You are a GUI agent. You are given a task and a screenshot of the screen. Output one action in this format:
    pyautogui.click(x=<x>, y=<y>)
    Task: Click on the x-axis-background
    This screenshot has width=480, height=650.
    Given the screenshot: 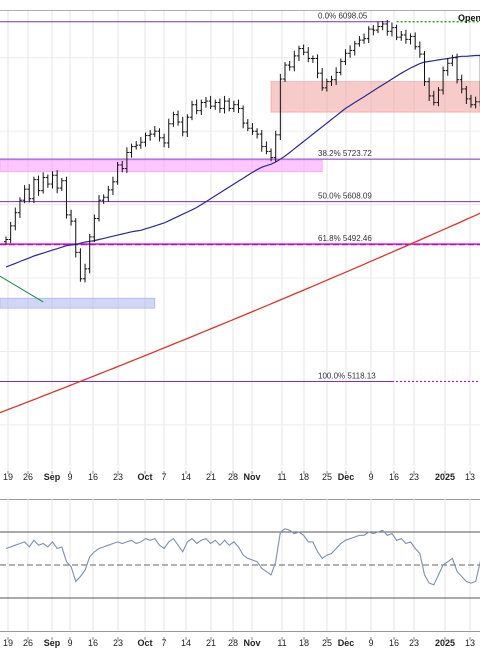 What is the action you would take?
    pyautogui.click(x=240, y=643)
    